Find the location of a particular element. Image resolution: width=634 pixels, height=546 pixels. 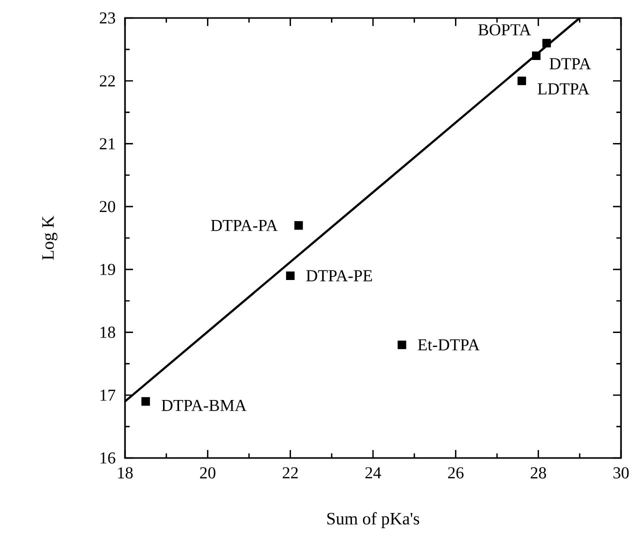

y-tick-label: 23 is located at coordinates (108, 18).